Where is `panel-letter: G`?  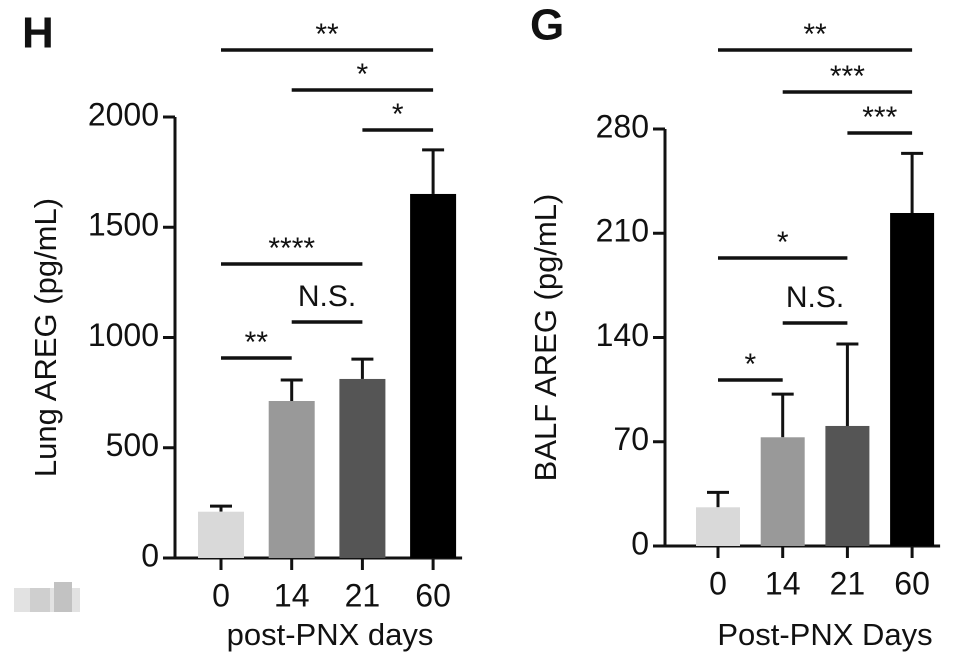
panel-letter: G is located at coordinates (547, 25).